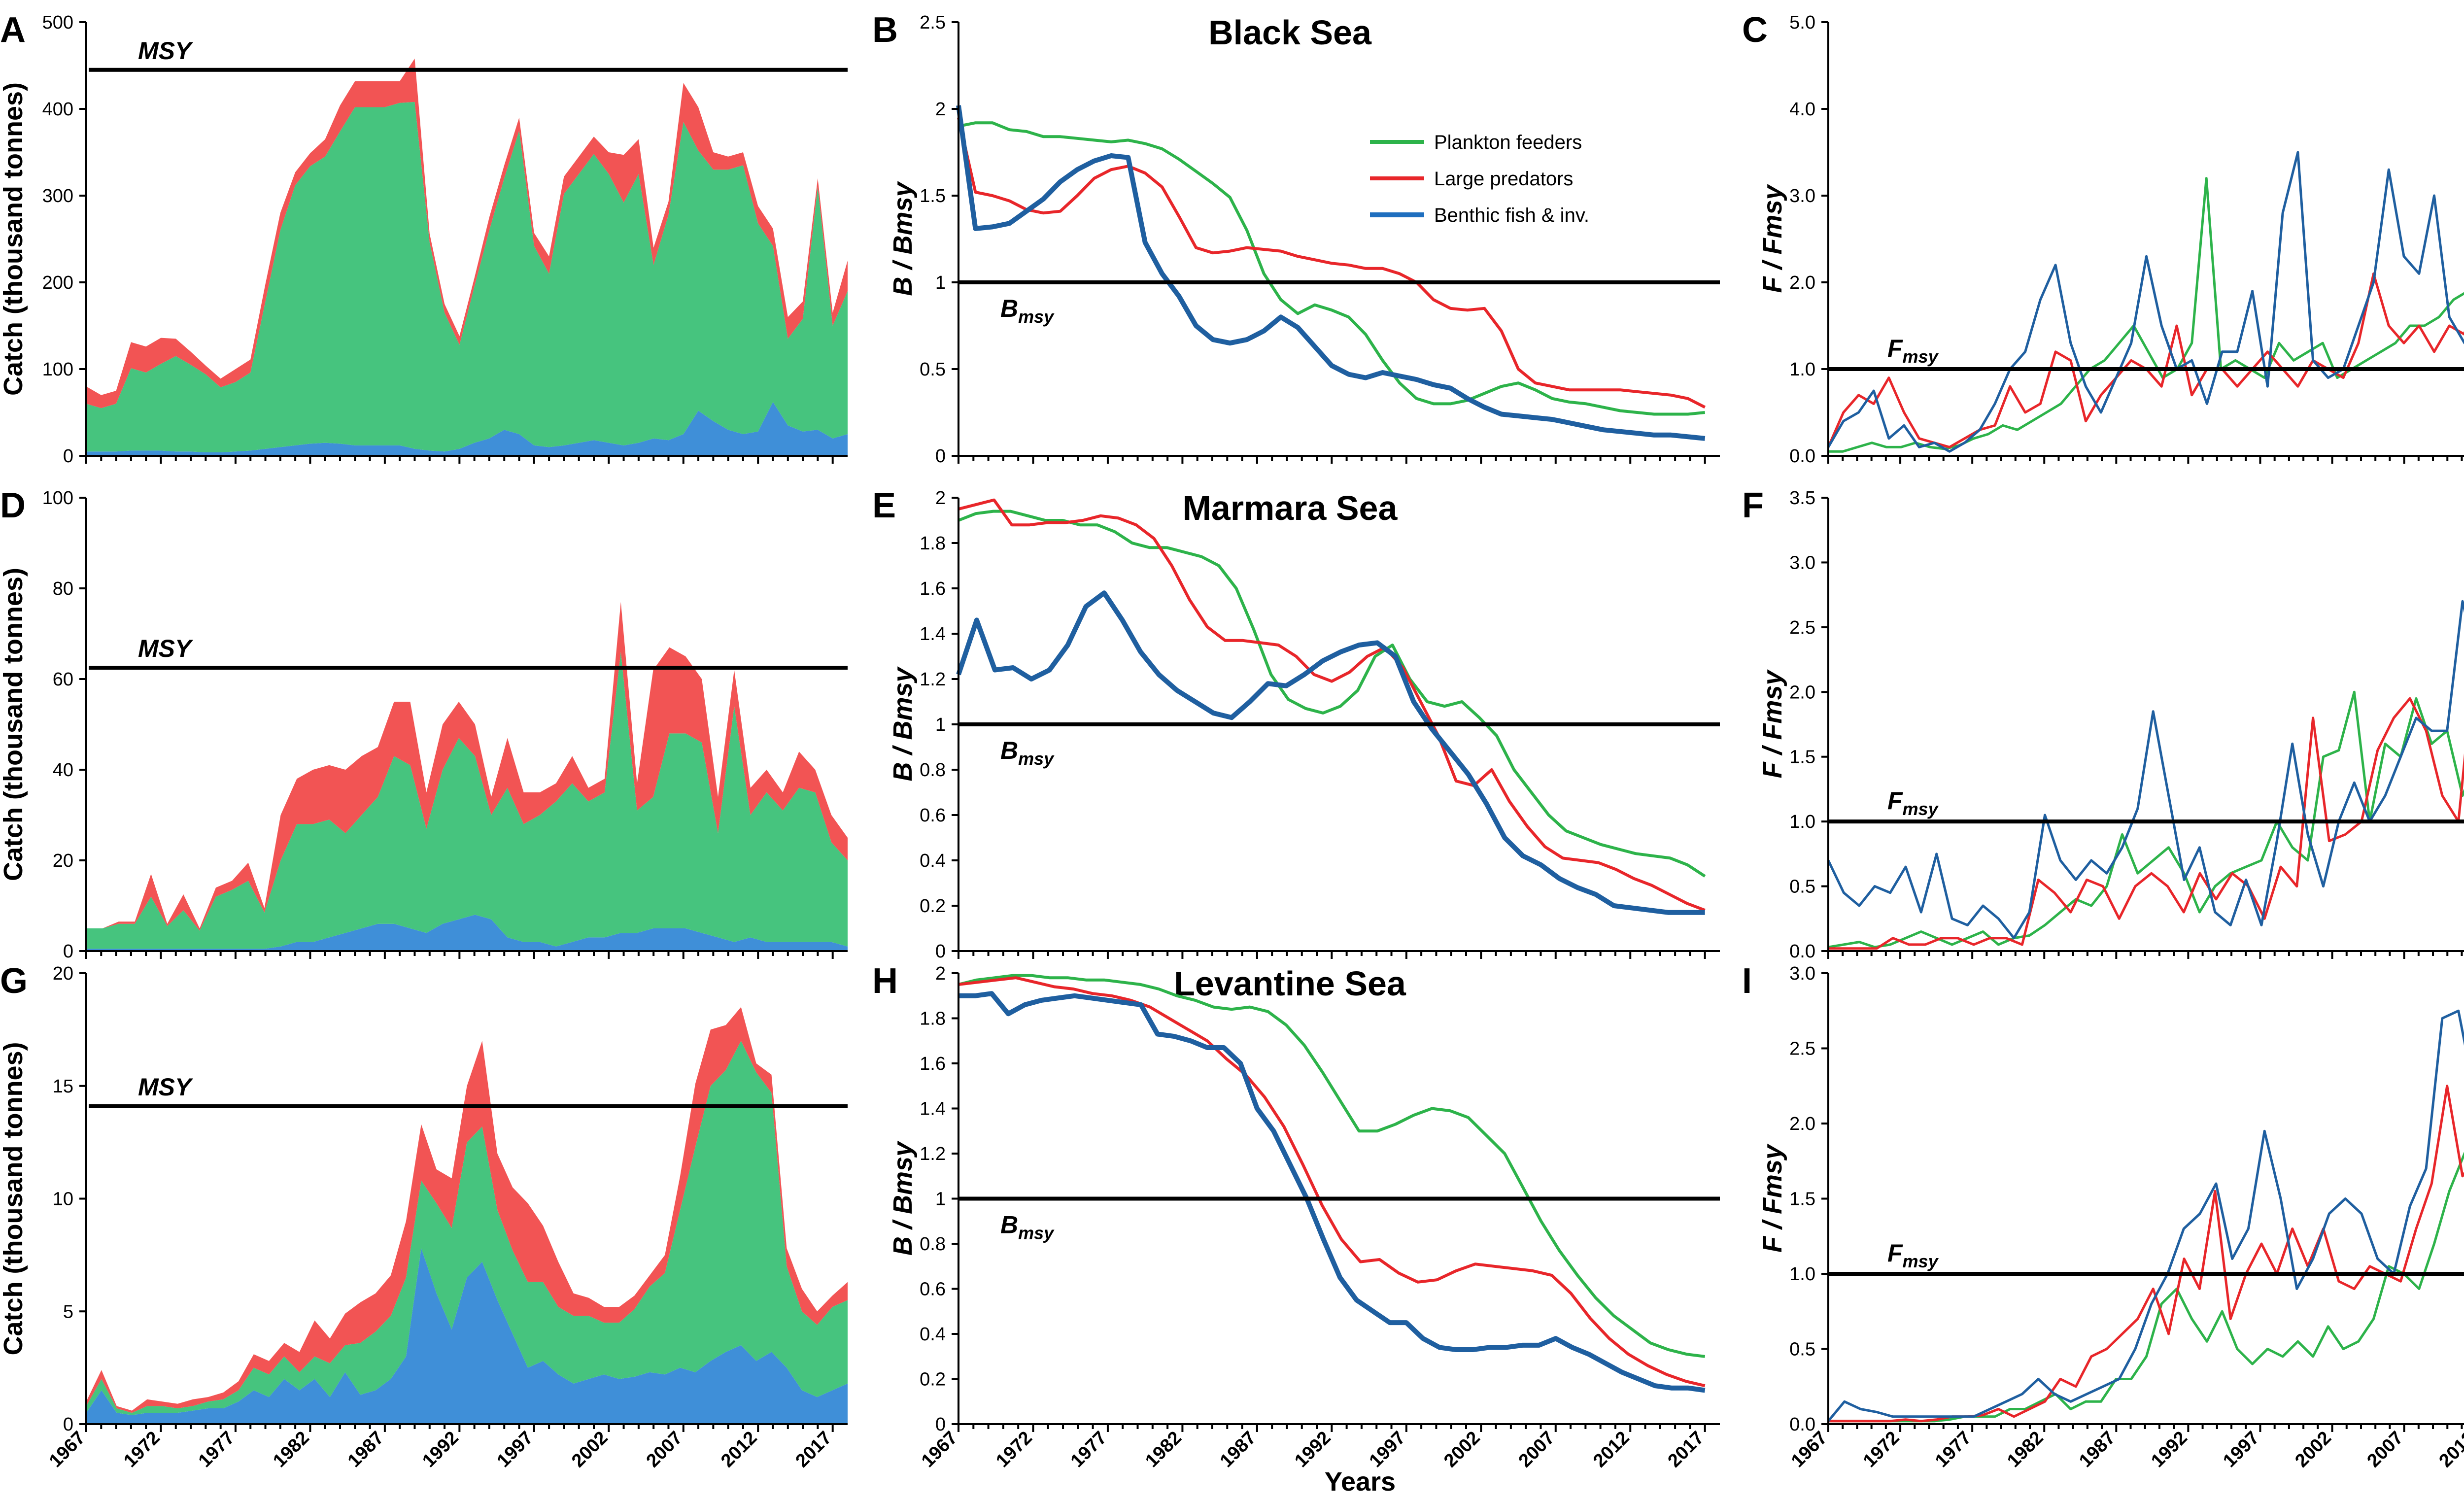  What do you see at coordinates (1462, 1450) in the screenshot?
I see `x-tick-label: 2002` at bounding box center [1462, 1450].